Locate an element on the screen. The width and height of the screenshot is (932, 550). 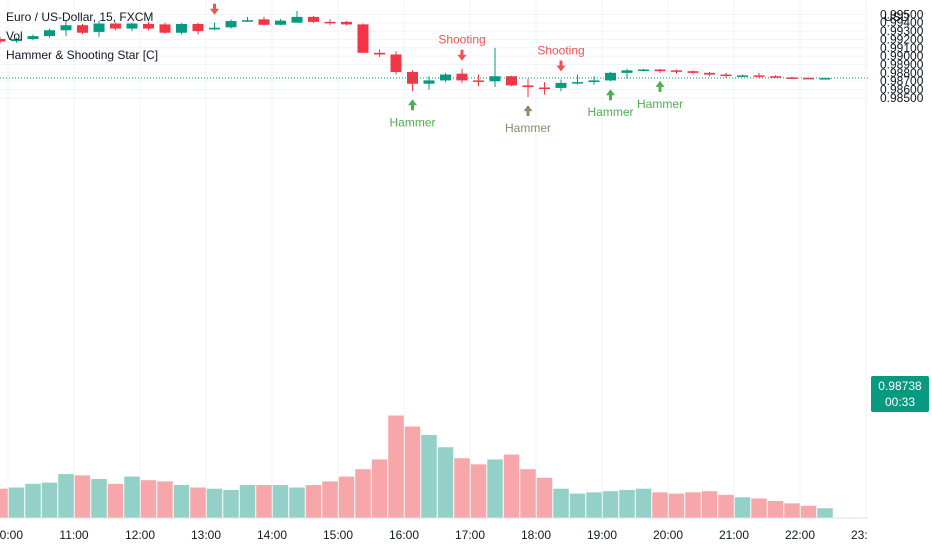
y-tick-label: 0.99300 is located at coordinates (902, 31).